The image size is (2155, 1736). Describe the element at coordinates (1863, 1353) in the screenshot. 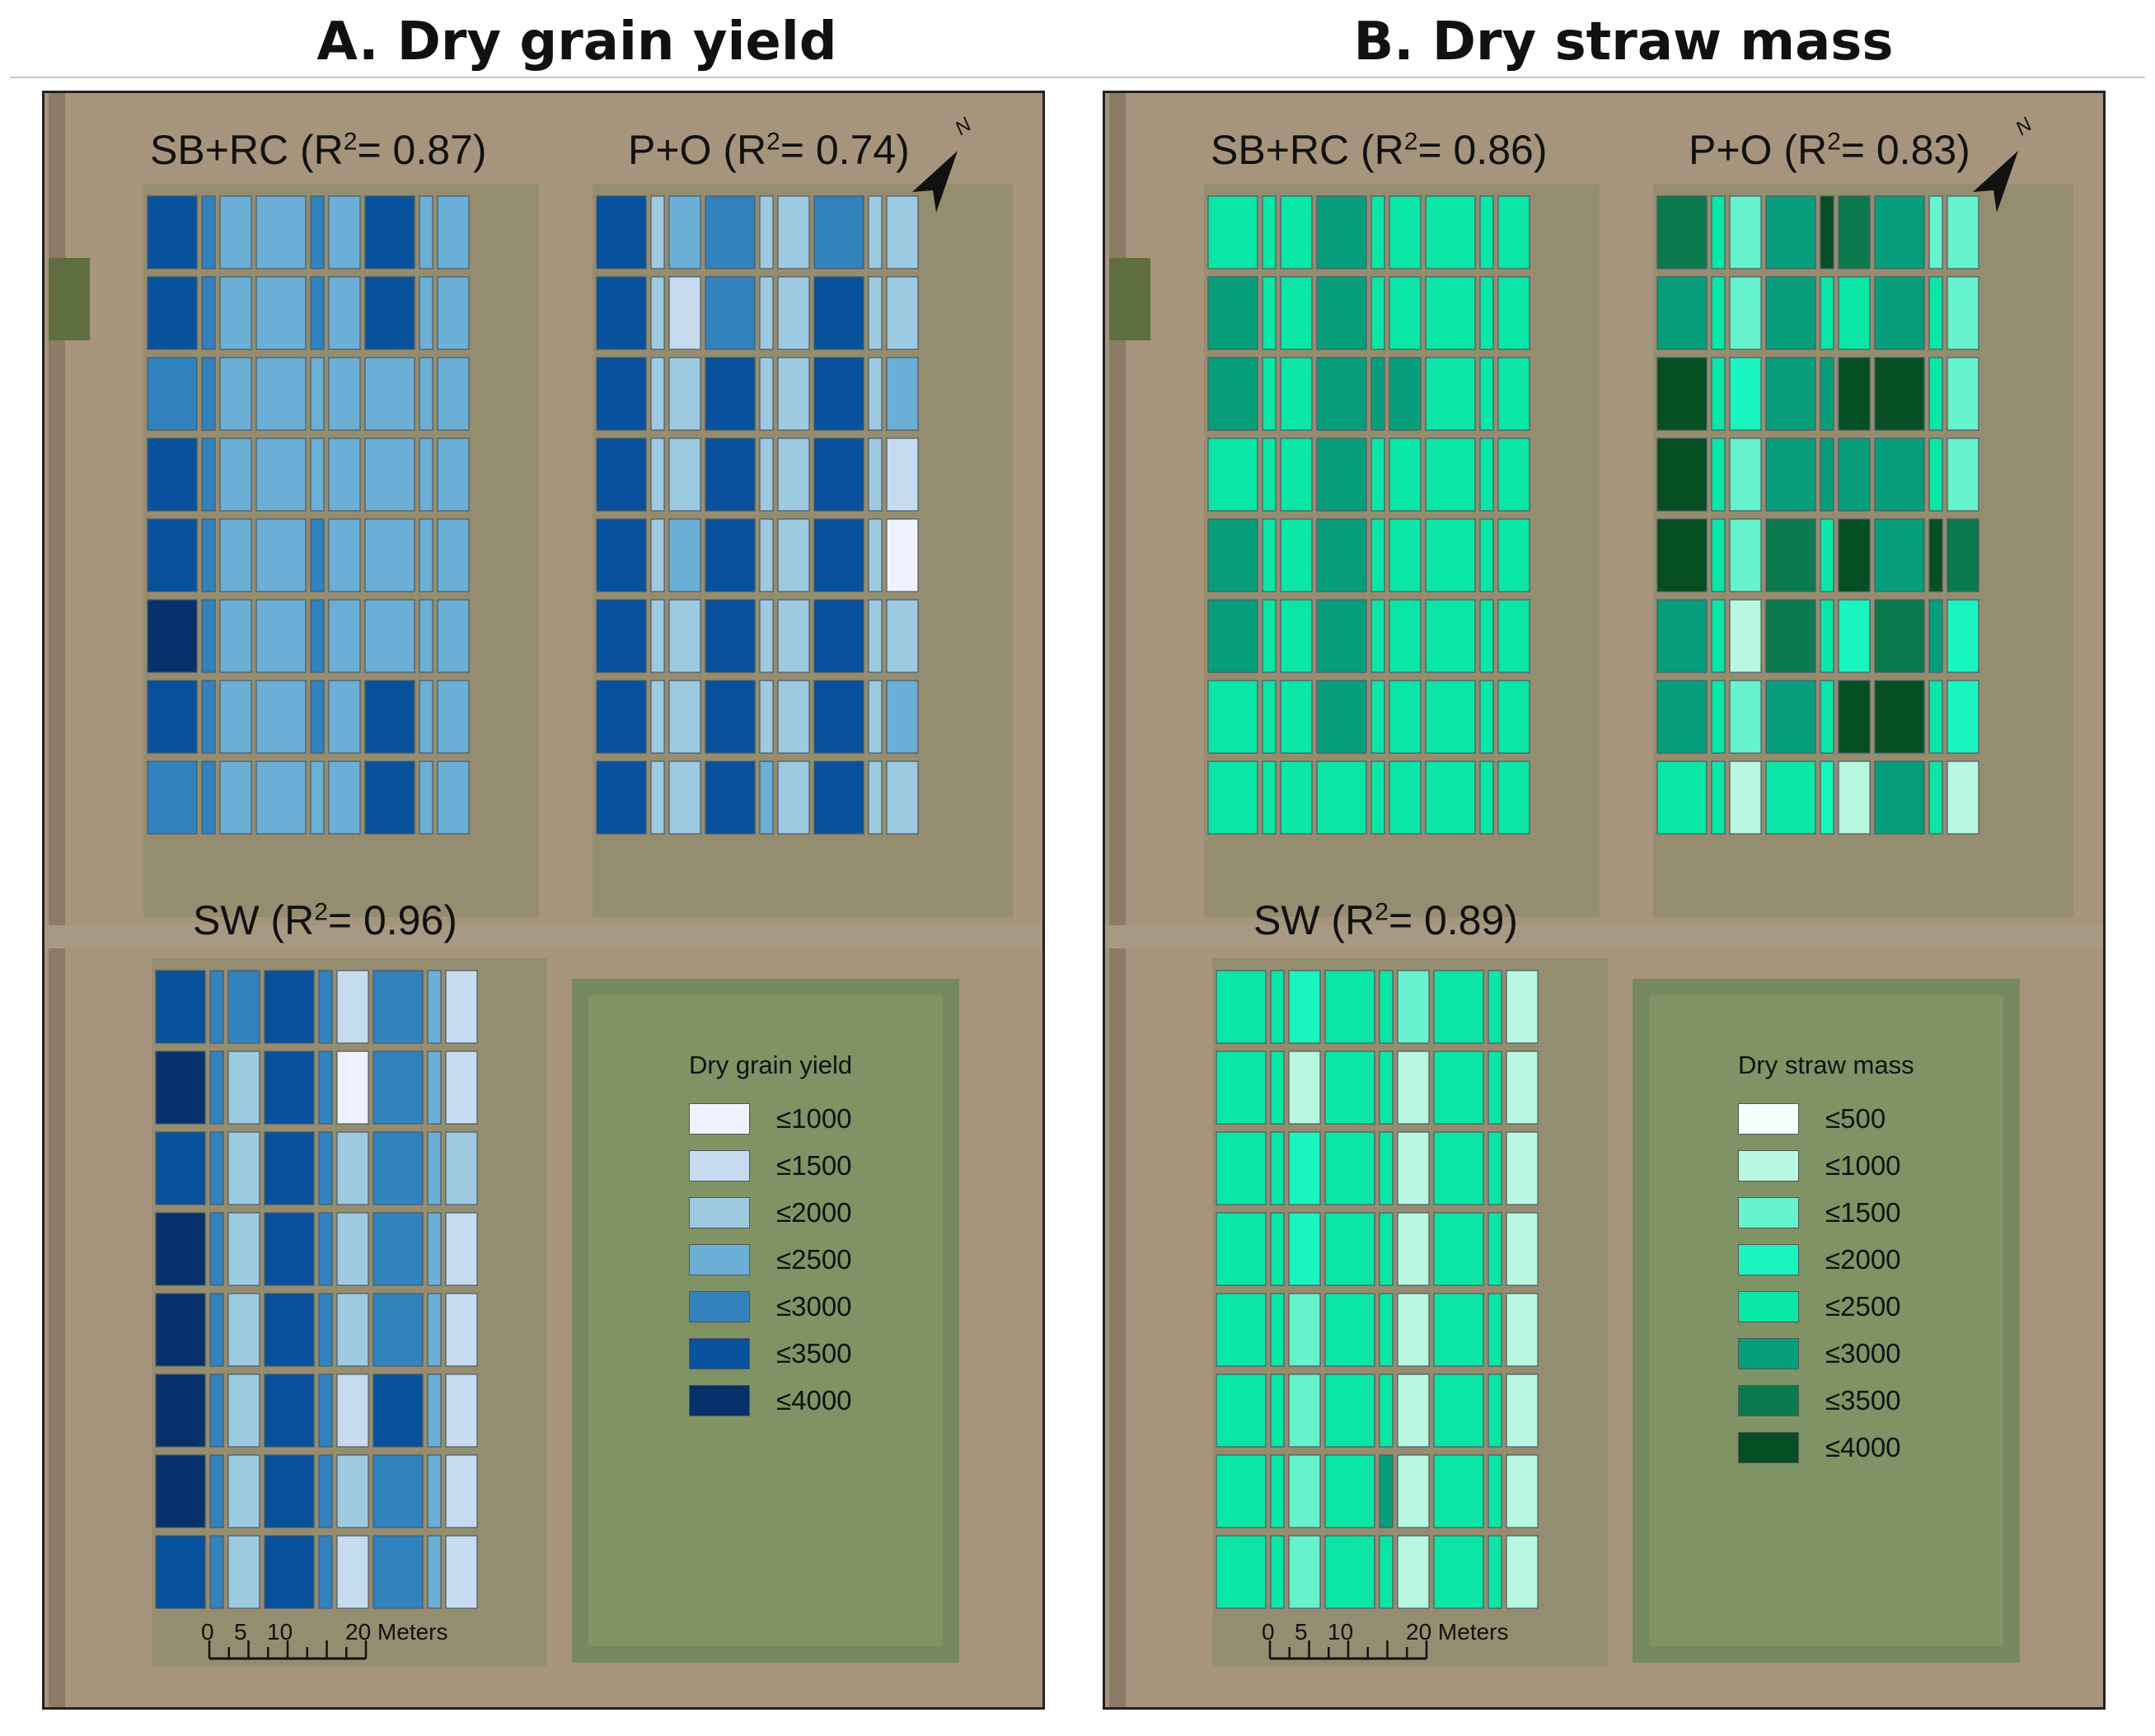

I see `legend-label: ≤3000` at that location.